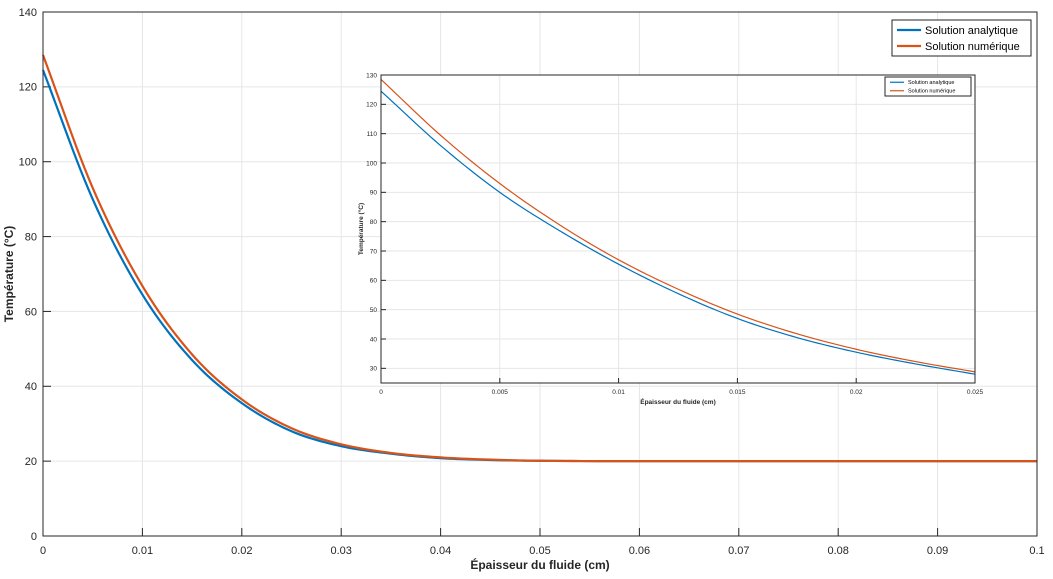 The width and height of the screenshot is (1053, 579). Describe the element at coordinates (639, 551) in the screenshot. I see `x-tick-label: 0.06` at that location.